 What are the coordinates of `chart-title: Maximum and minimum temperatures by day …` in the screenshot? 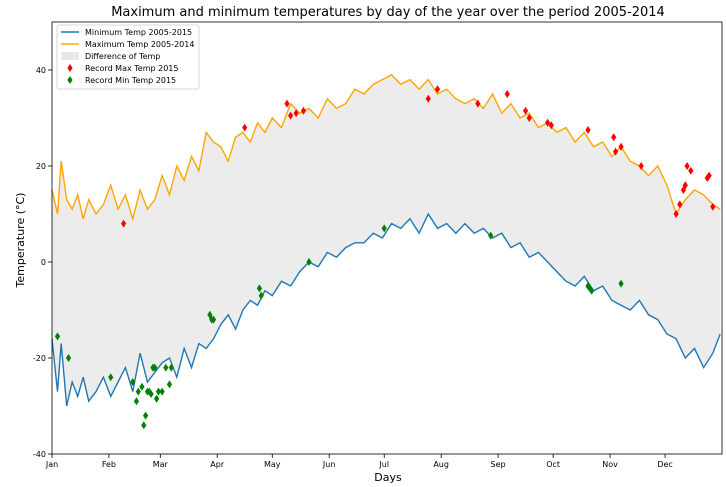 It's located at (388, 12).